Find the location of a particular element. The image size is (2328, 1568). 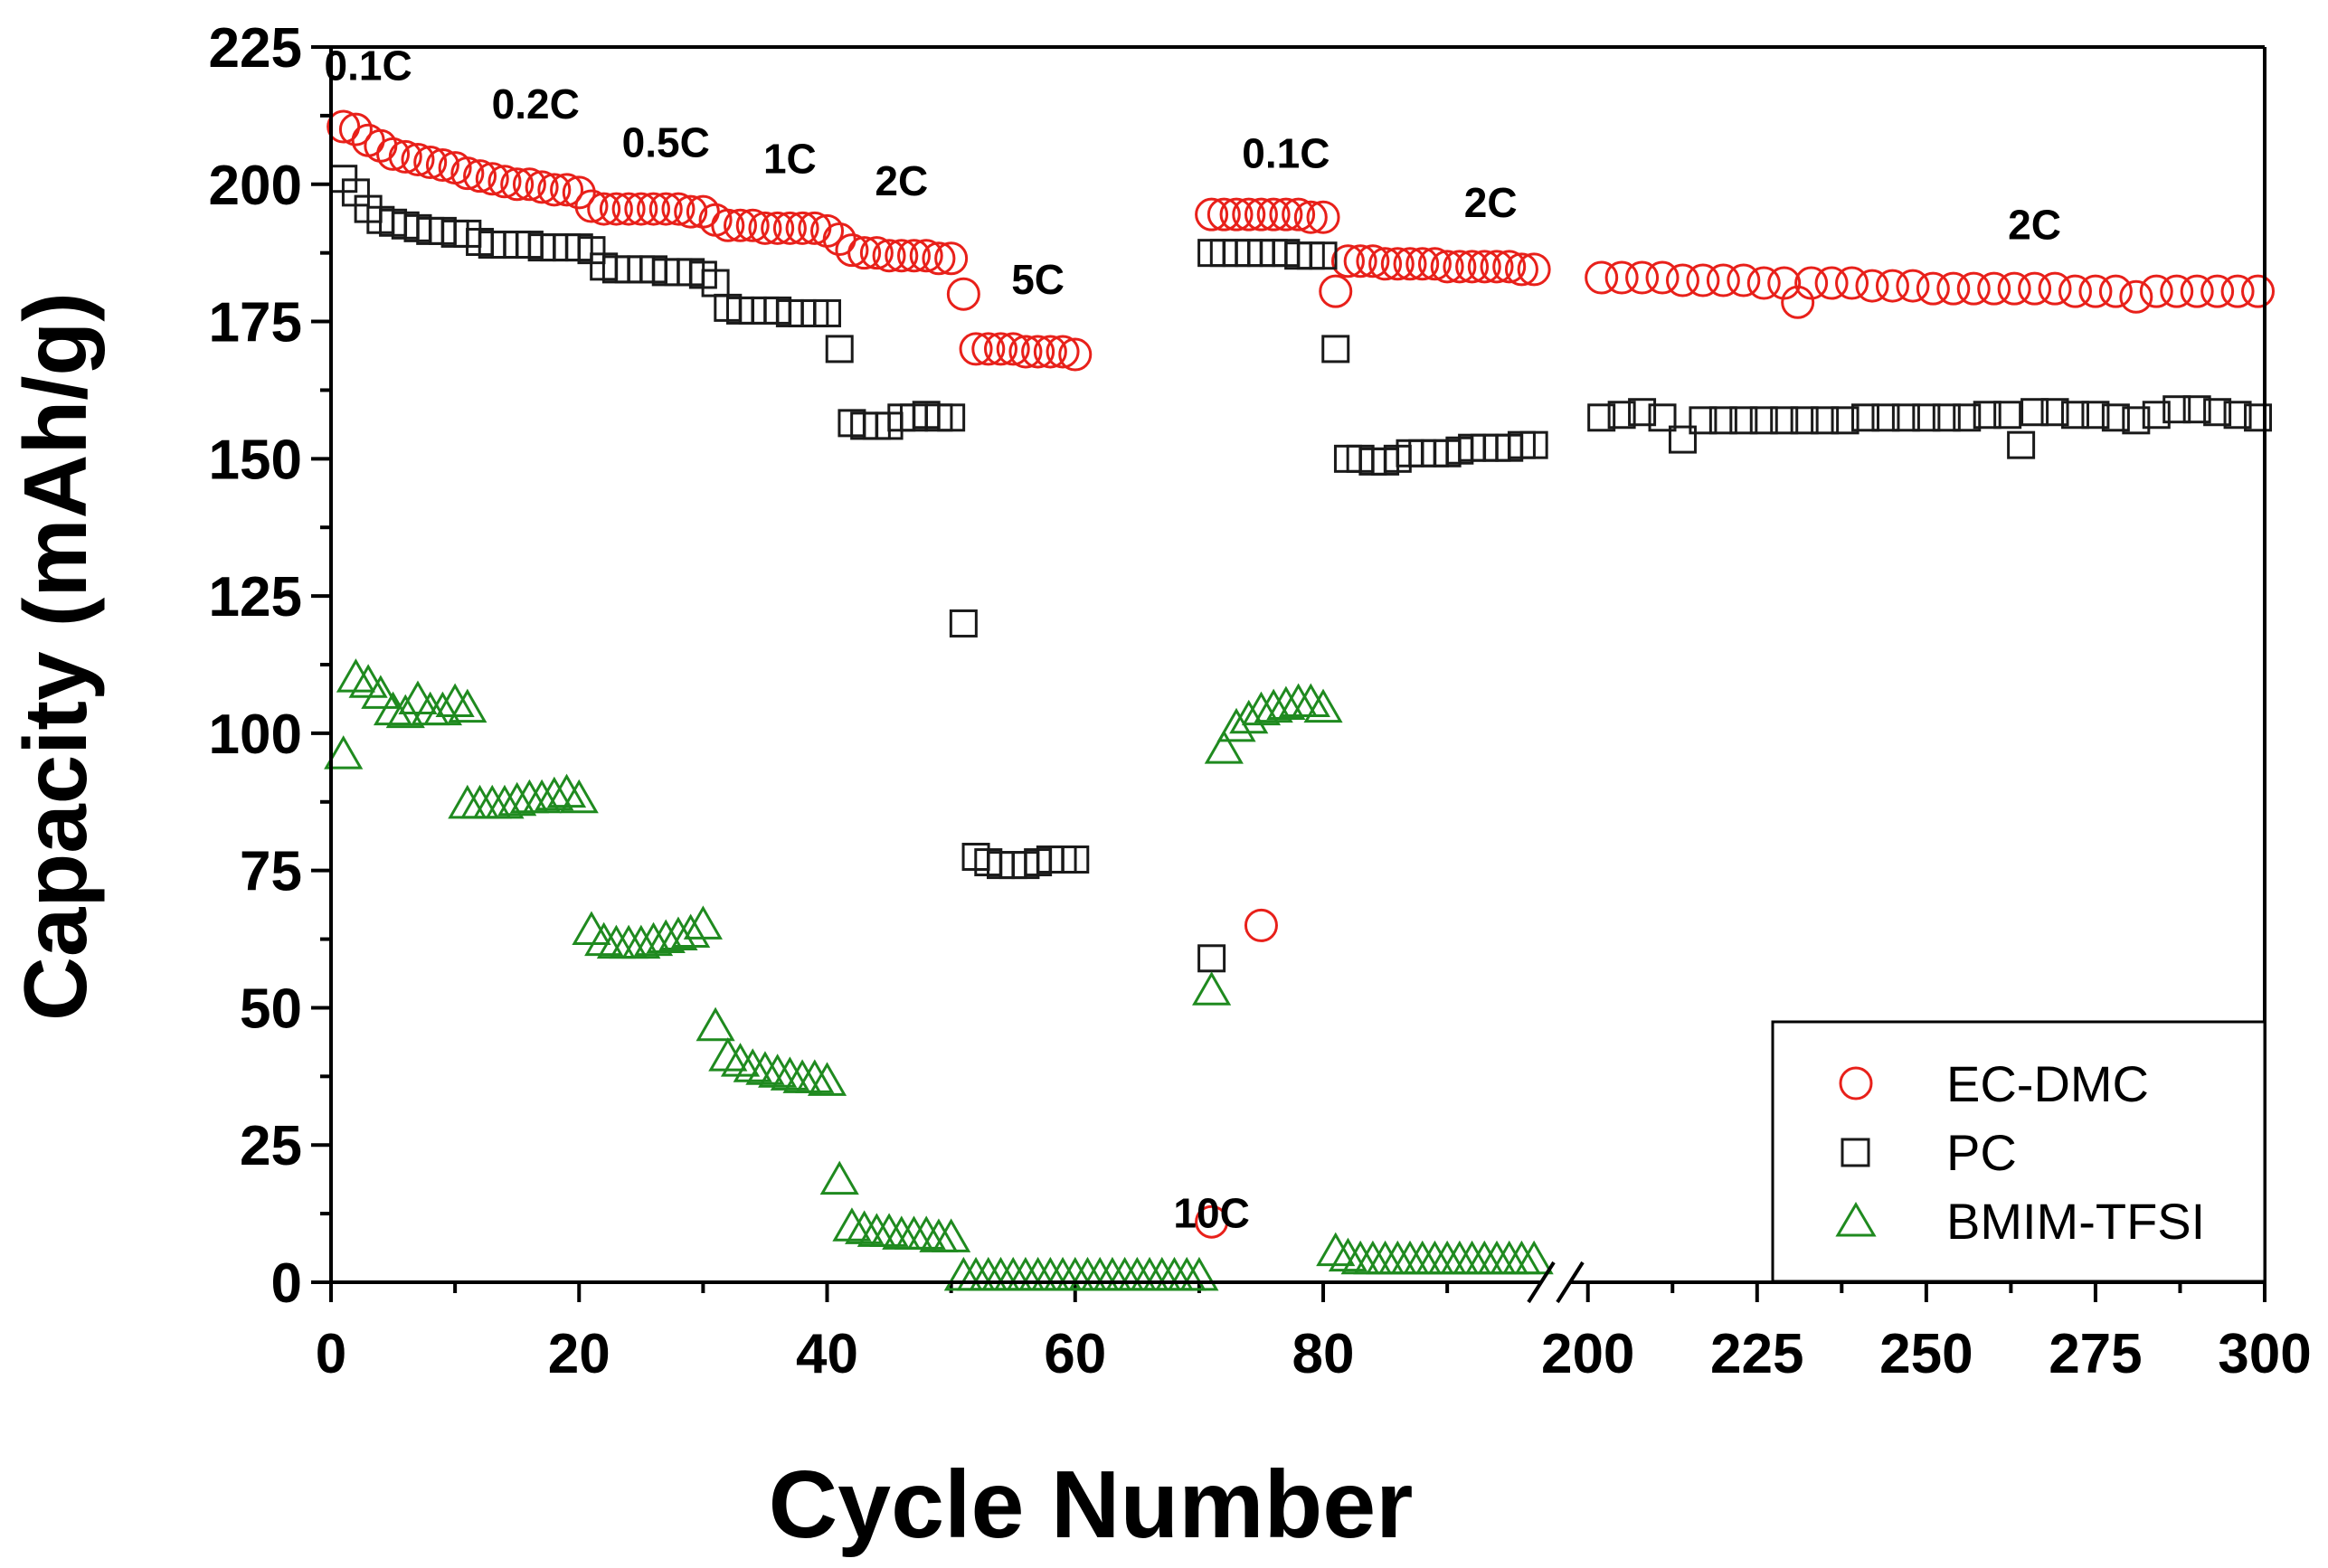

rate-annotation: 10C is located at coordinates (1211, 1212).